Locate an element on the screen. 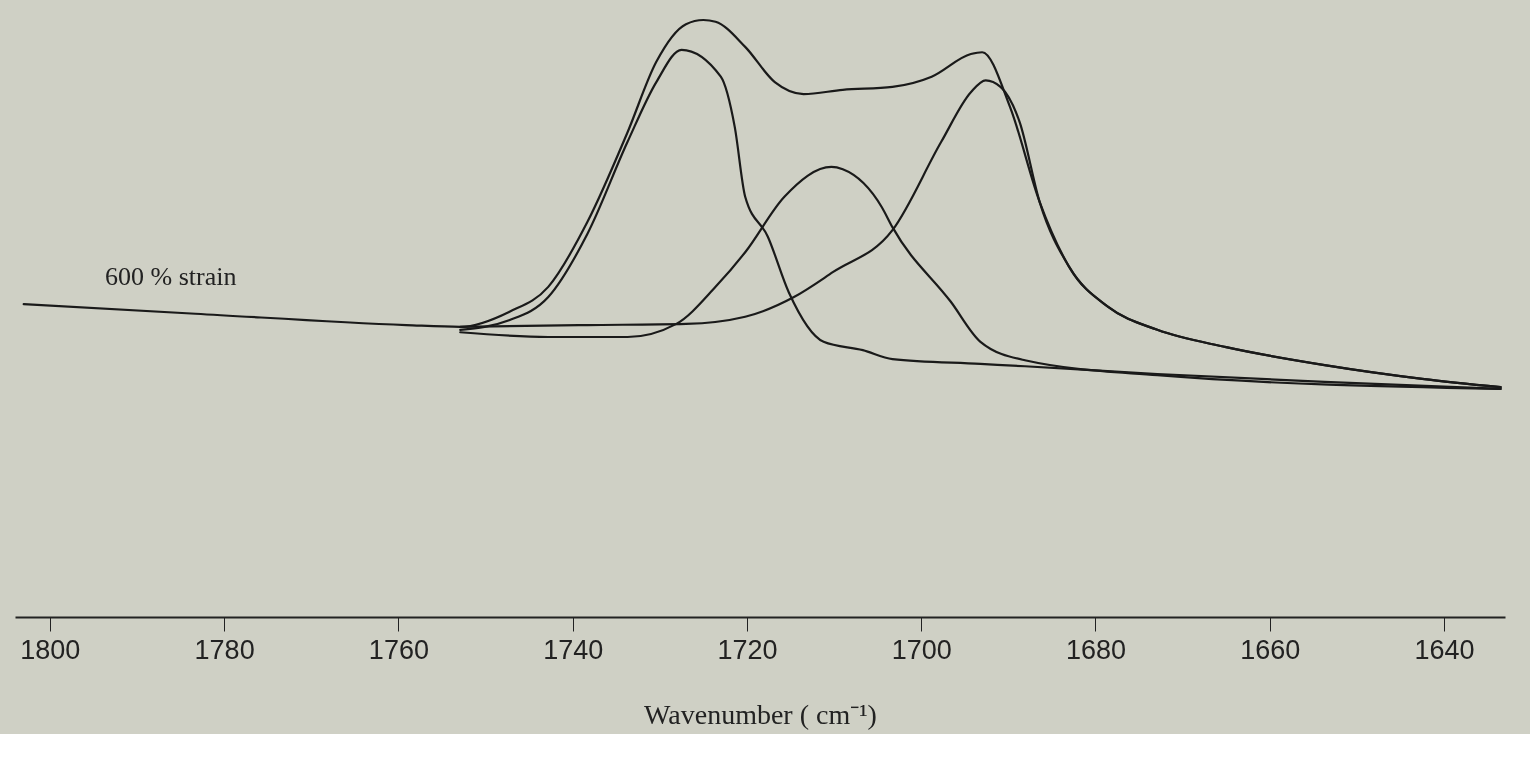  x-tick-label: 1720 is located at coordinates (747, 649).